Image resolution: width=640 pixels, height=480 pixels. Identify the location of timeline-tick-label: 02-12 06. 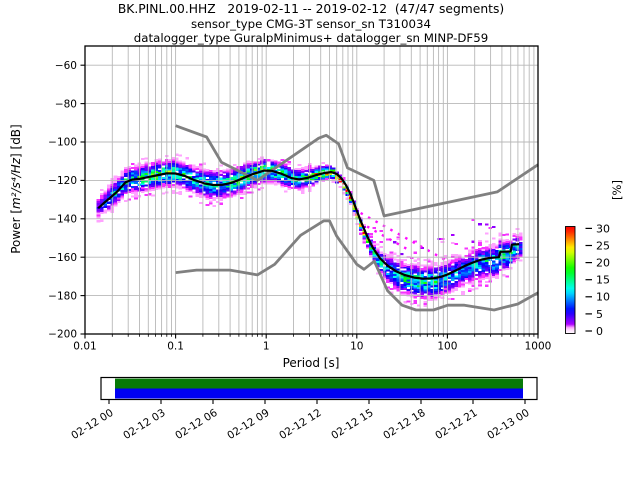
(196, 424).